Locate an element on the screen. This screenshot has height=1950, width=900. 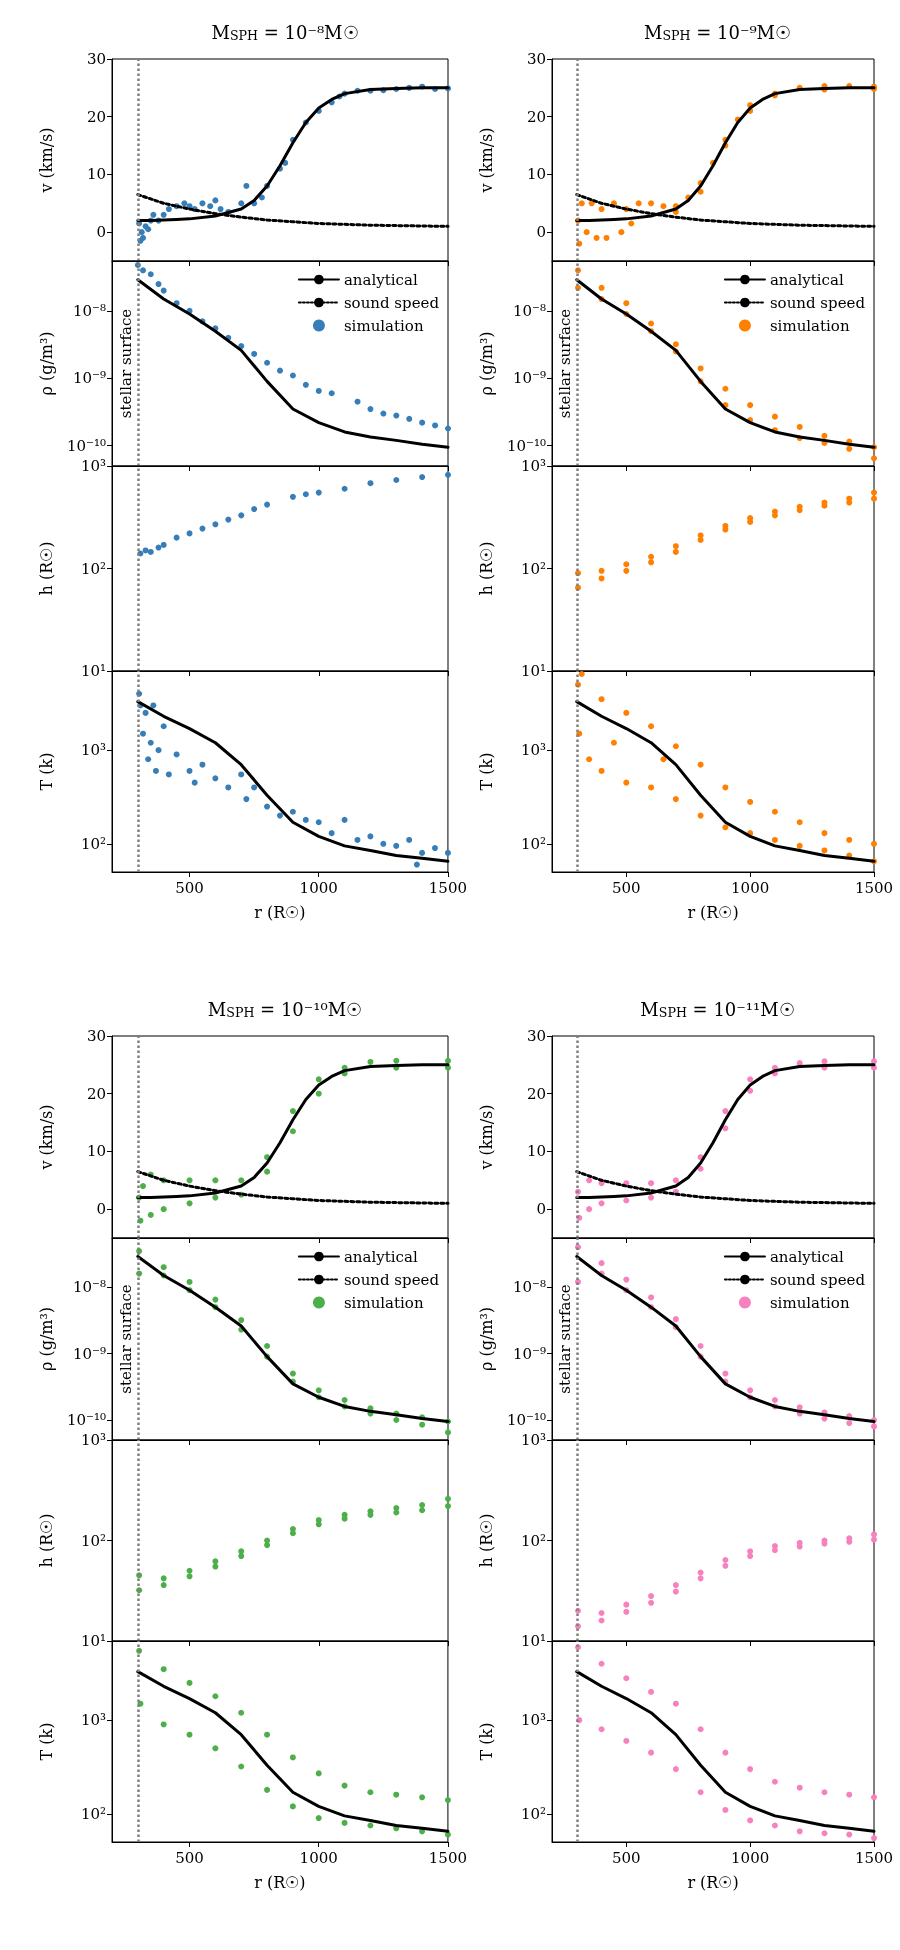
chart-title: MSPH = 10⁻⁸M☉ is located at coordinates (285, 32).